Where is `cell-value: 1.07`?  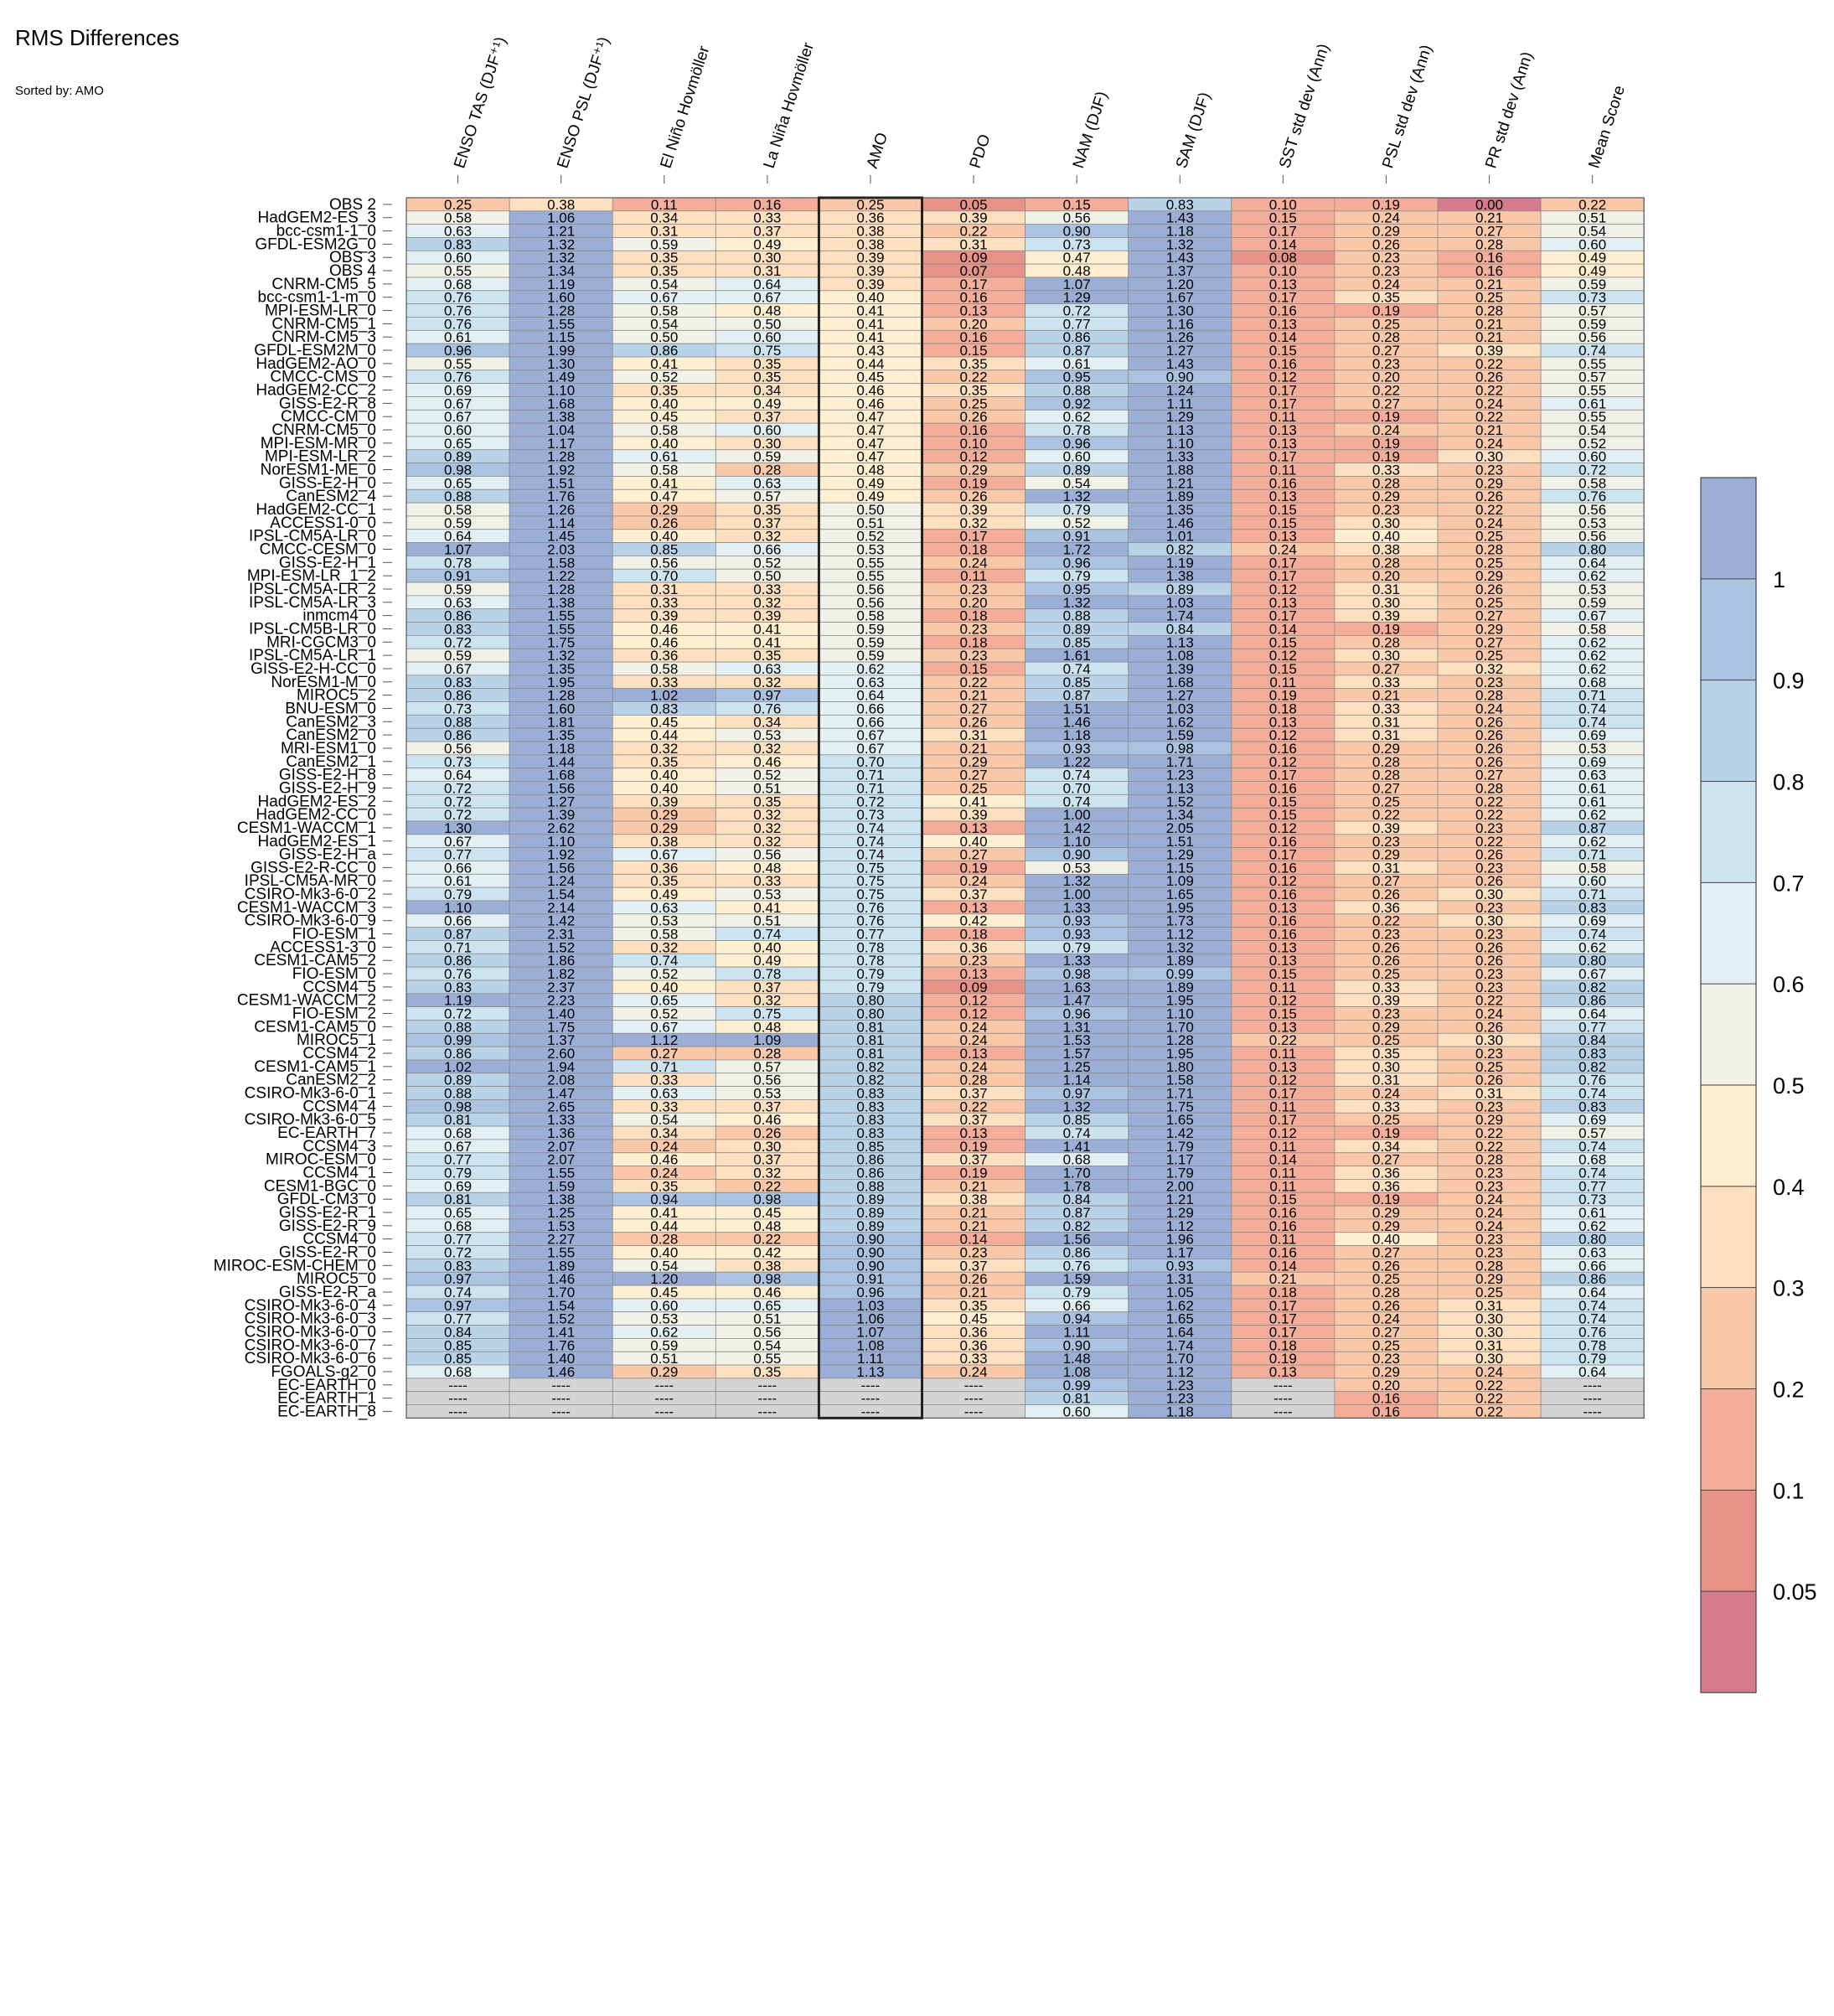
cell-value: 1.07 is located at coordinates (458, 549).